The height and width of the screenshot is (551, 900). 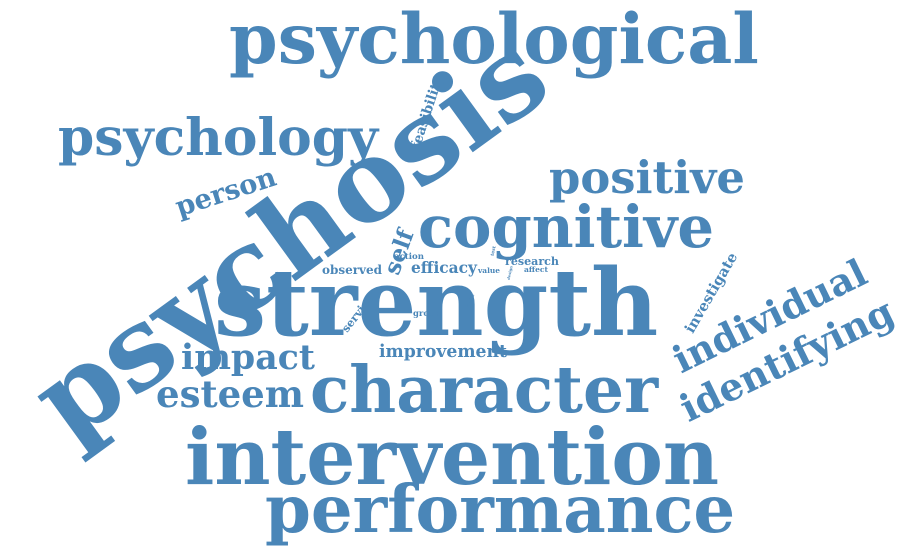 What do you see at coordinates (230, 393) in the screenshot?
I see `word-esteem: esteem` at bounding box center [230, 393].